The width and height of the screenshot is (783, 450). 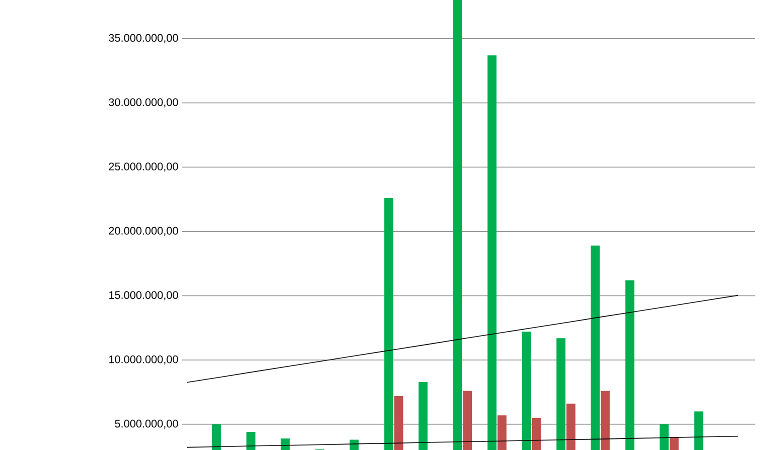 What do you see at coordinates (143, 103) in the screenshot?
I see `y-tick-label: 30.000.000,00` at bounding box center [143, 103].